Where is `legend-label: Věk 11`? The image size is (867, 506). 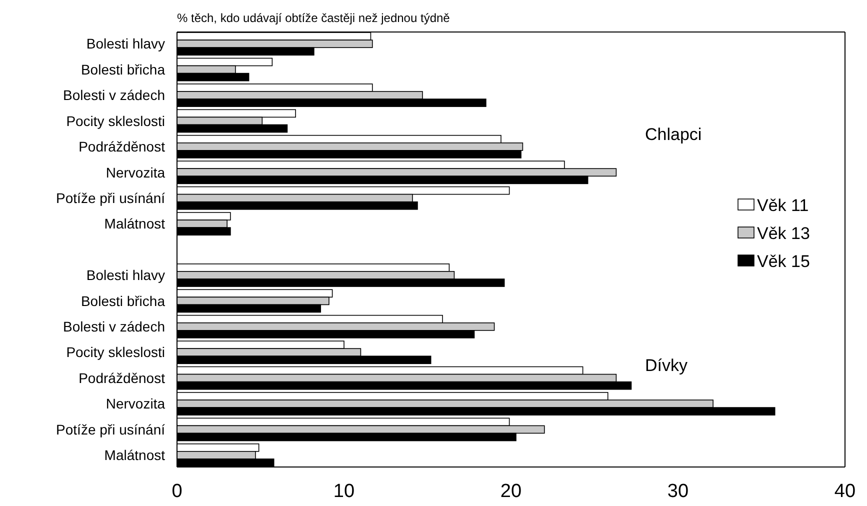 legend-label: Věk 11 is located at coordinates (783, 205).